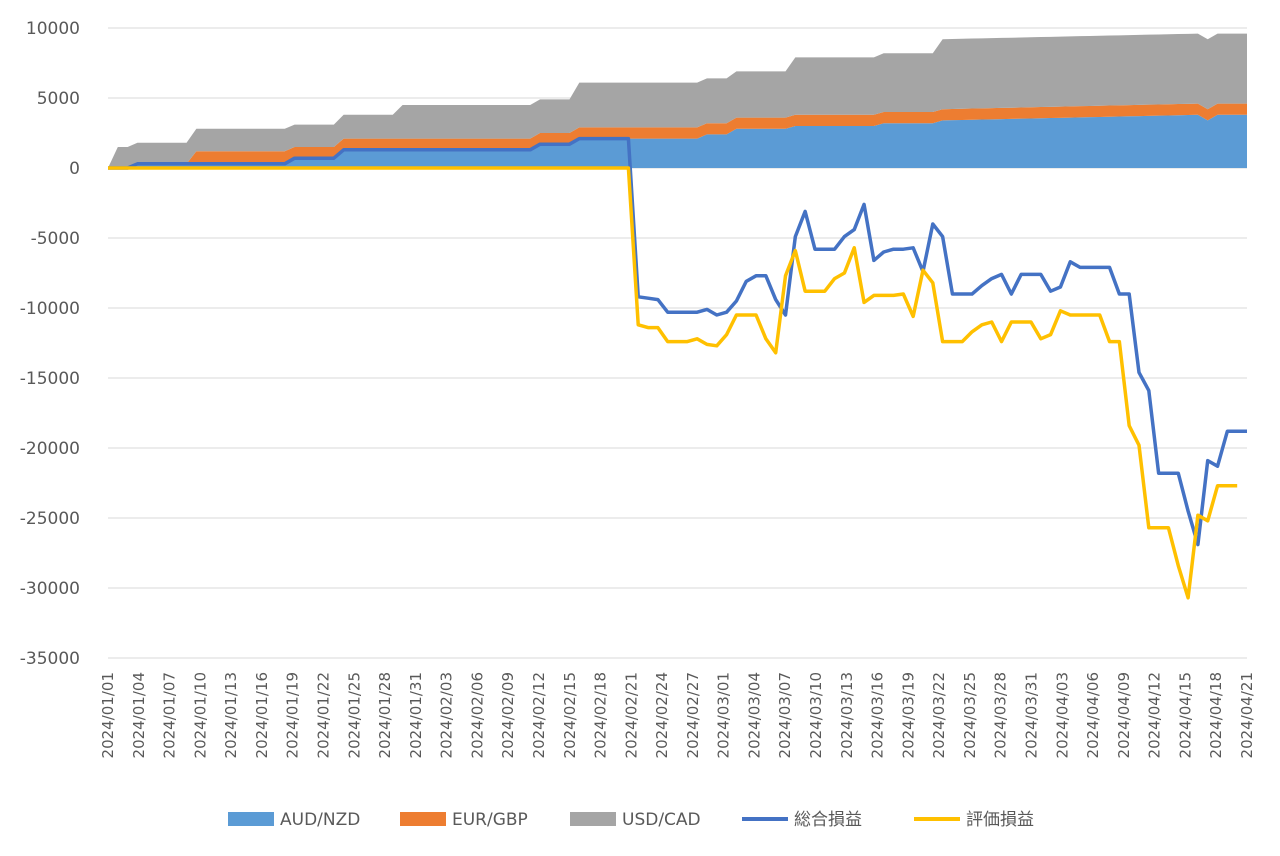 This screenshot has height=856, width=1280. I want to click on x-tick-label: 2024/03/04, so click(754, 715).